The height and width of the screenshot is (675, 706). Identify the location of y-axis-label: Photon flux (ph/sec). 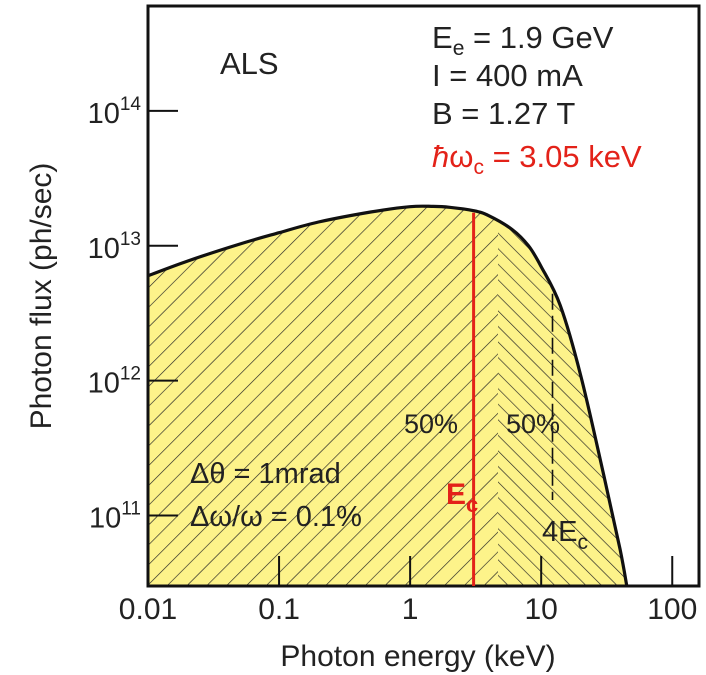
(41, 296).